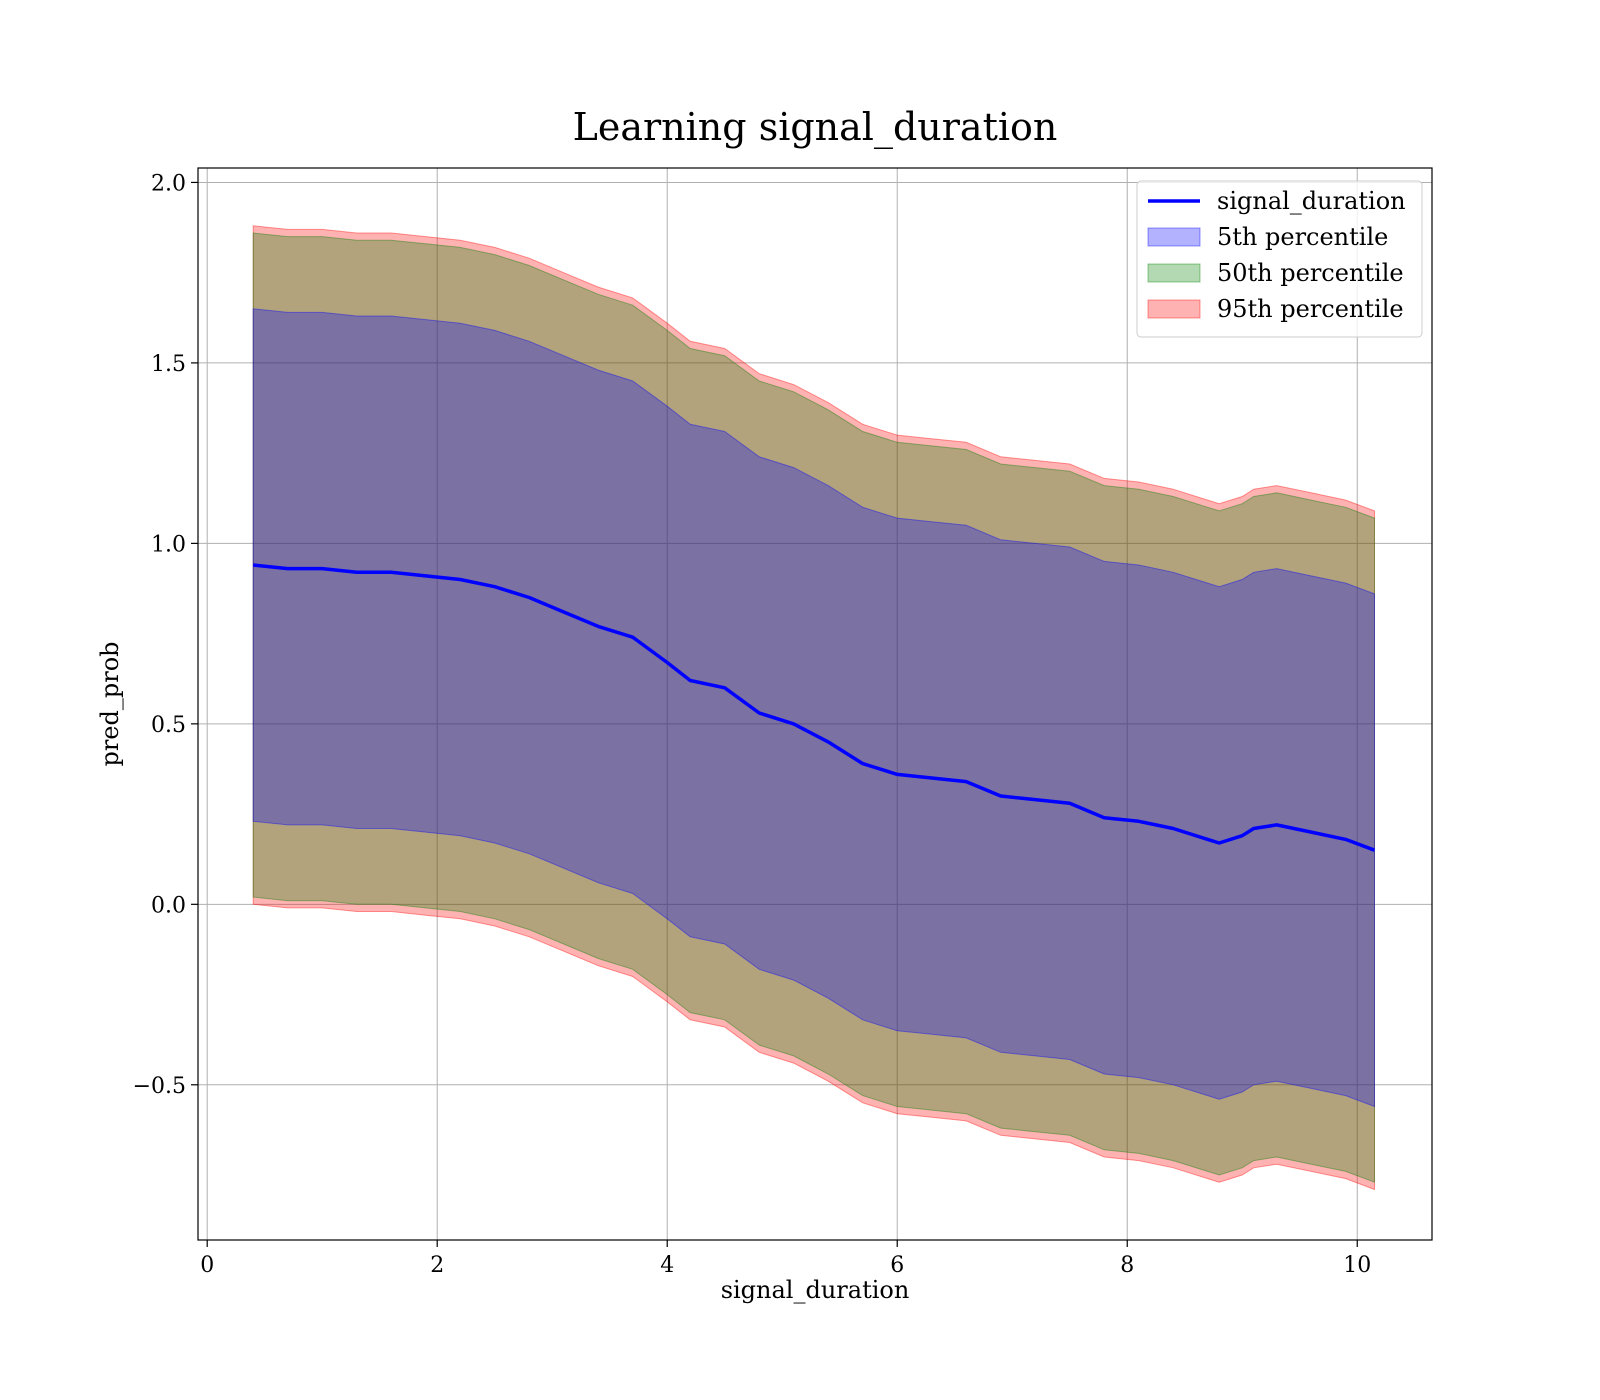  I want to click on x-tick-label-5: 10, so click(1357, 1265).